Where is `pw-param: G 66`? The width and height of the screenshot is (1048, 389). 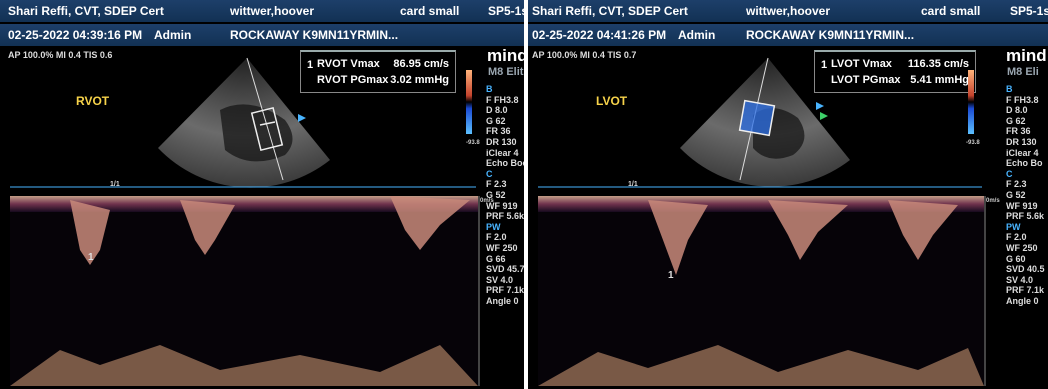 pw-param: G 66 is located at coordinates (496, 258).